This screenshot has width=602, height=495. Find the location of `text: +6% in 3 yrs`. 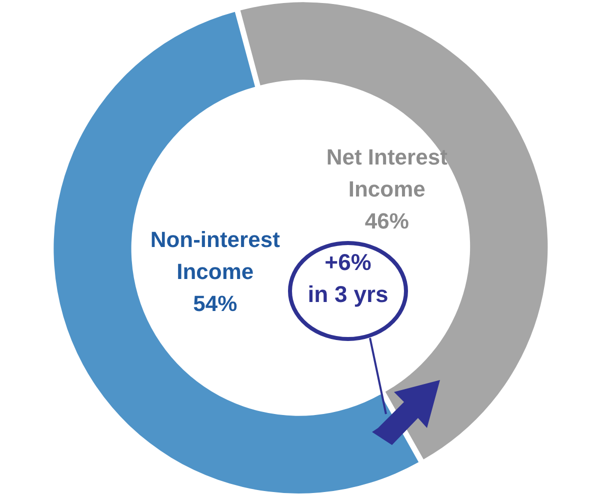

text: +6% in 3 yrs is located at coordinates (348, 278).